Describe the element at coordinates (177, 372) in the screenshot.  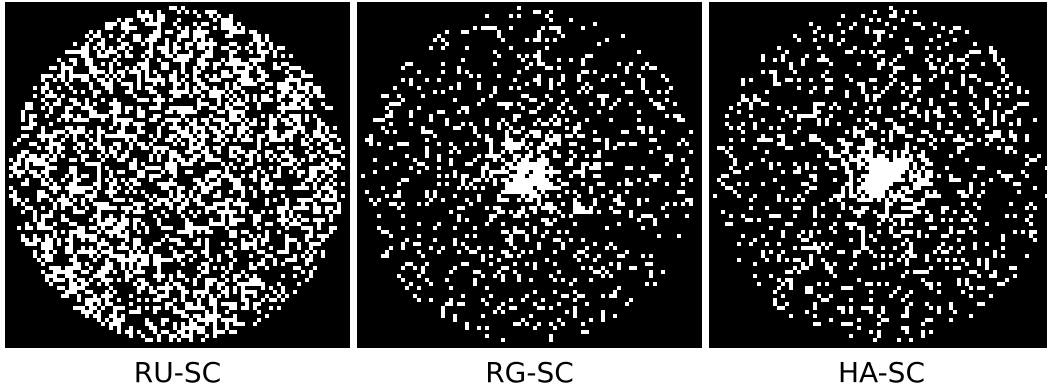
I see `panel-caption-ru-sc: RU-SC` at that location.